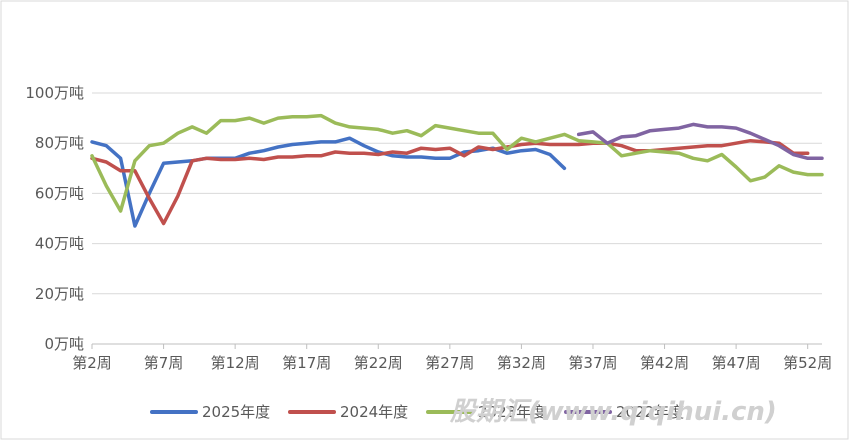  Describe the element at coordinates (664, 363) in the screenshot. I see `x-tick-label: 第42周` at that location.